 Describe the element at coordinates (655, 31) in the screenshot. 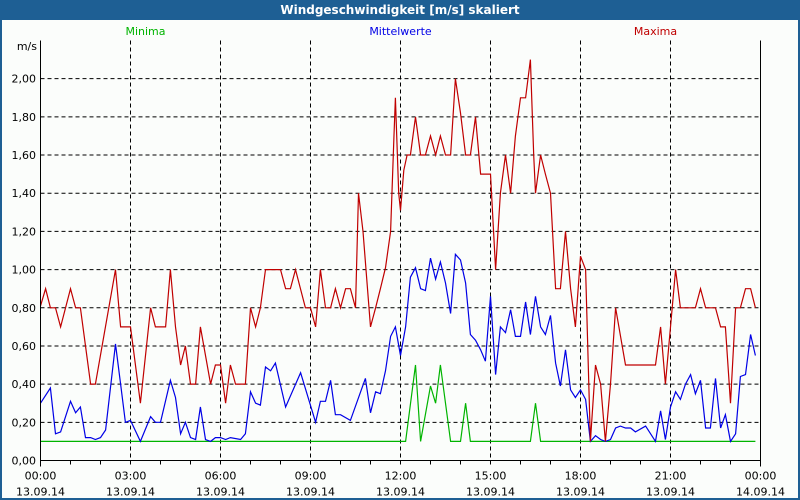

I see `legend-maxima: Maxima` at that location.